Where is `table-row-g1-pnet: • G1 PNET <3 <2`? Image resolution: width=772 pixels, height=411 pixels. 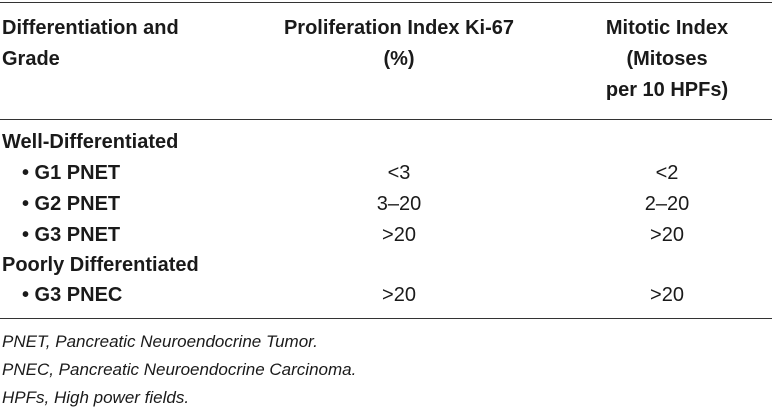 table-row-g1-pnet: • G1 PNET <3 <2 is located at coordinates (386, 173).